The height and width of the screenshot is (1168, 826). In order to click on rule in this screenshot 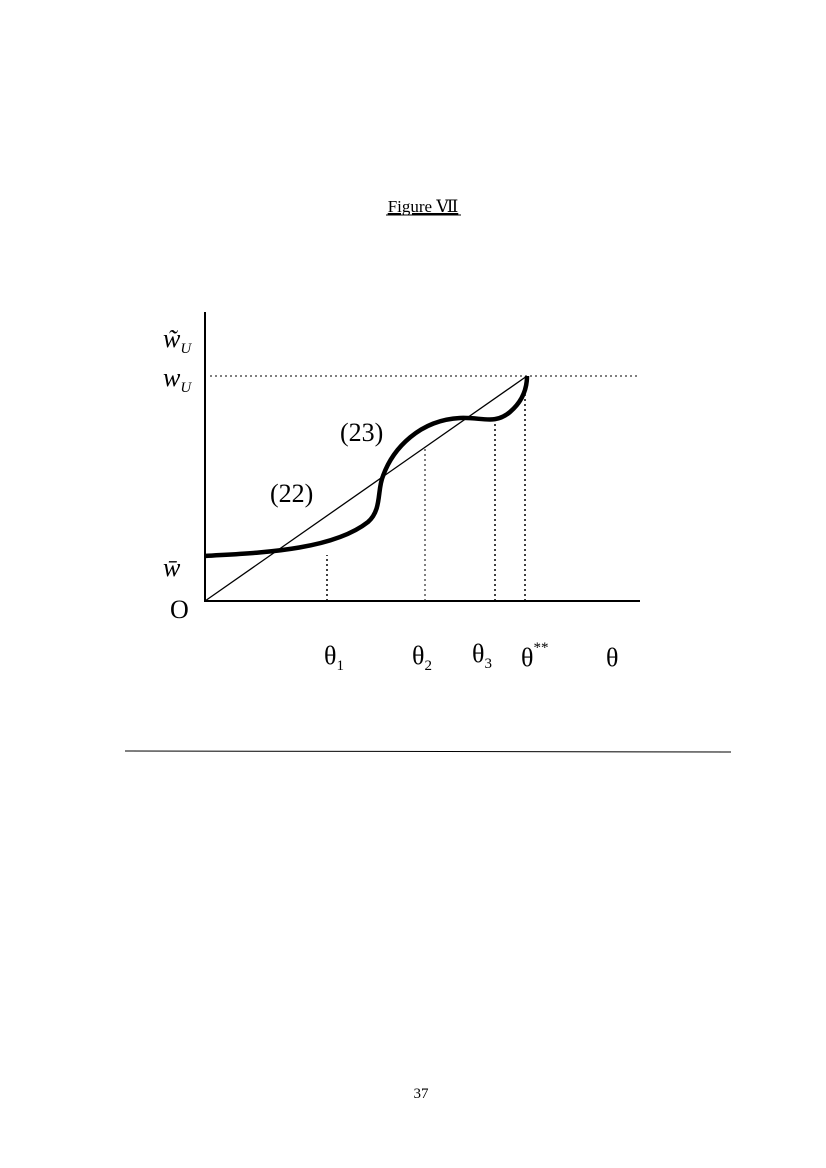, I will do `click(428, 751)`.